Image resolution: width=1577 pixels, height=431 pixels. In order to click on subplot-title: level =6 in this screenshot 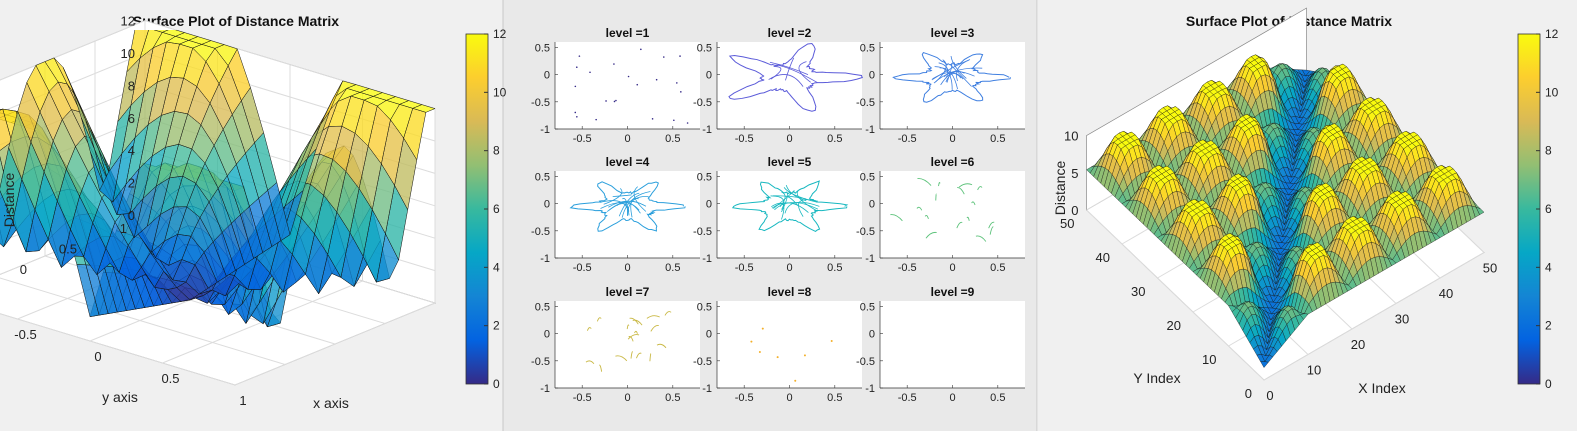, I will do `click(953, 162)`.